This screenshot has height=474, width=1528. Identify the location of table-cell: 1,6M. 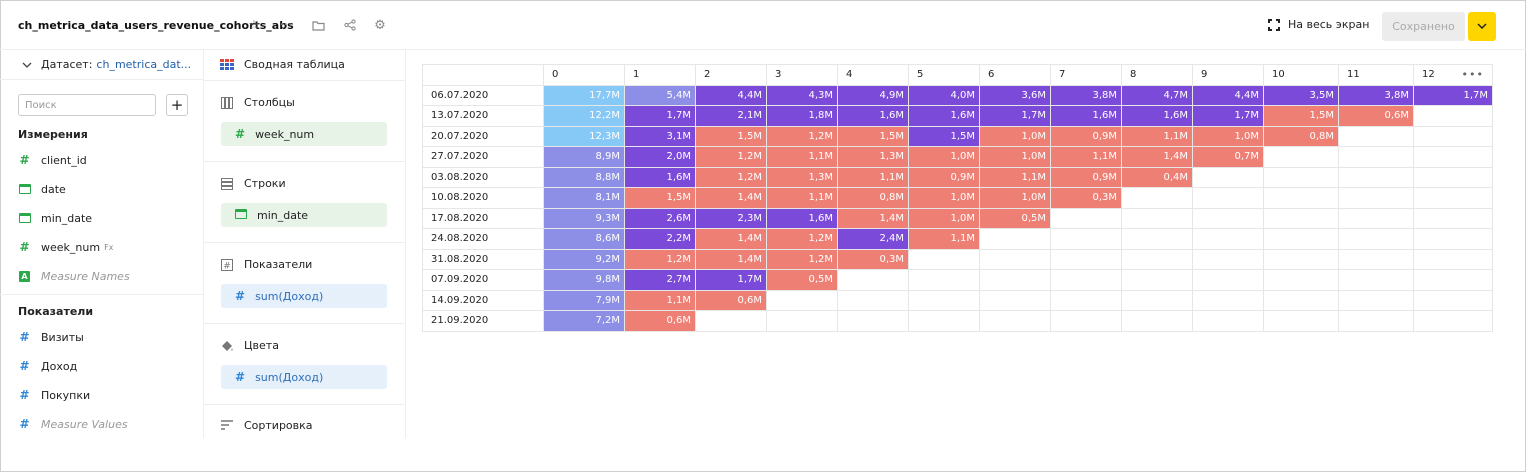
(873, 116).